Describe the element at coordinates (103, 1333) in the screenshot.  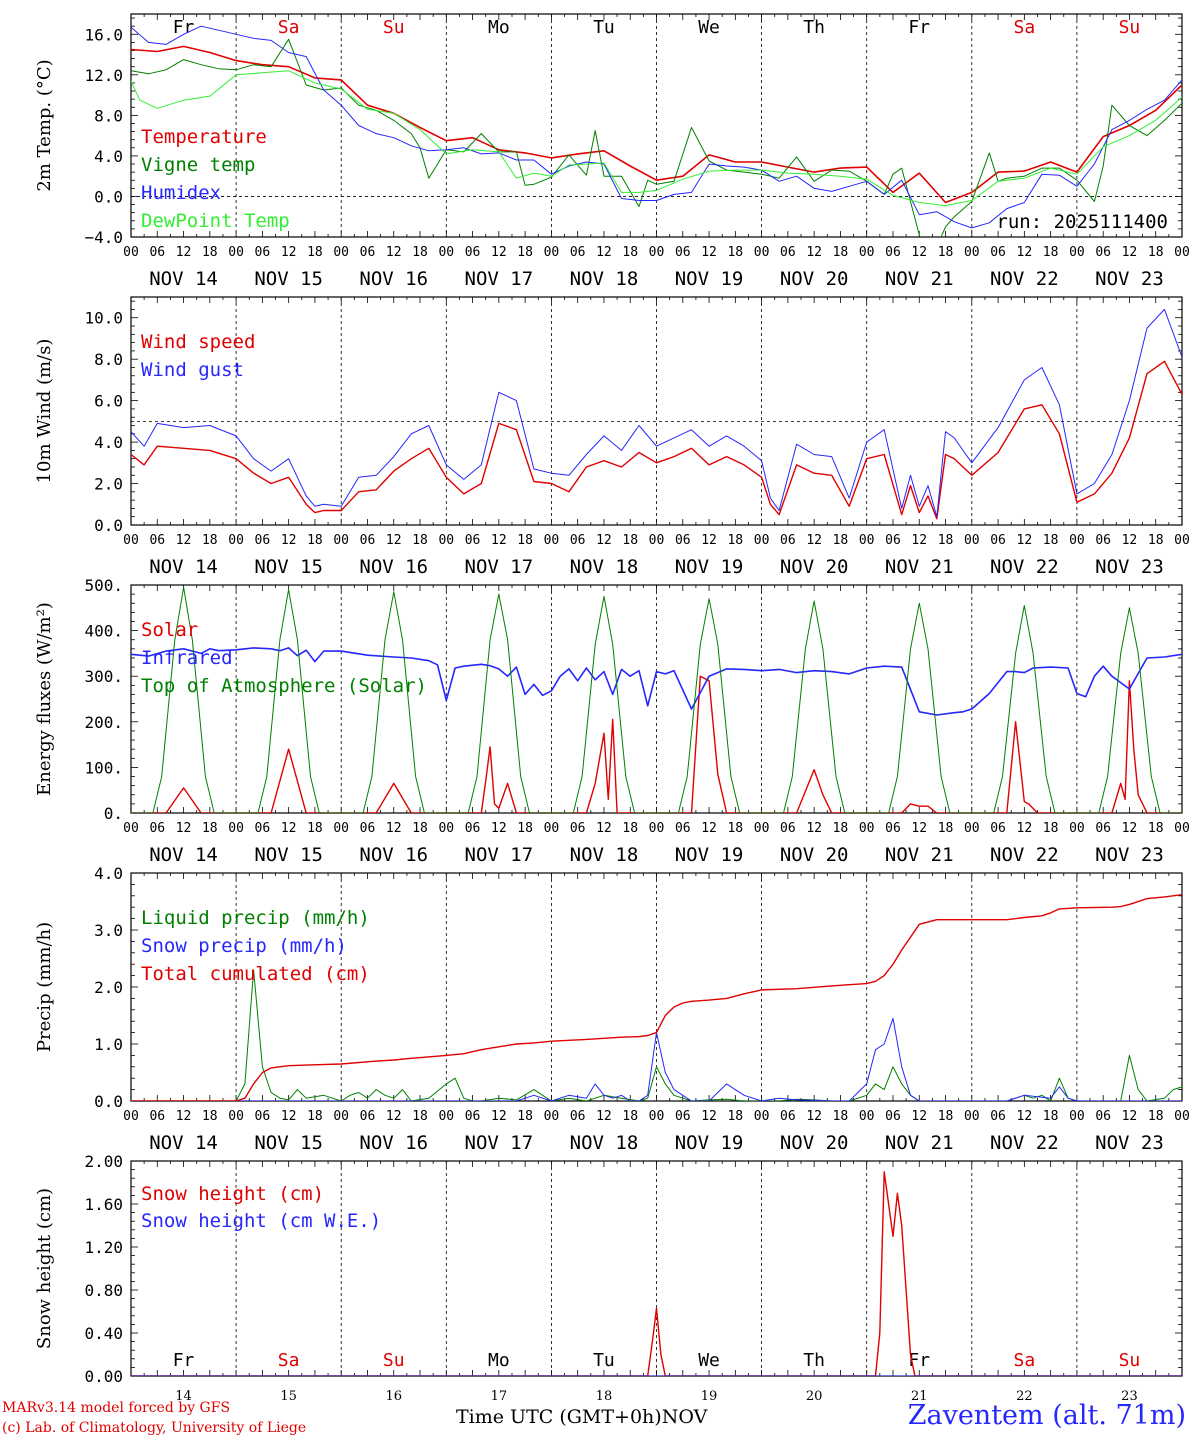
I see `y-tick-label: 0.40` at that location.